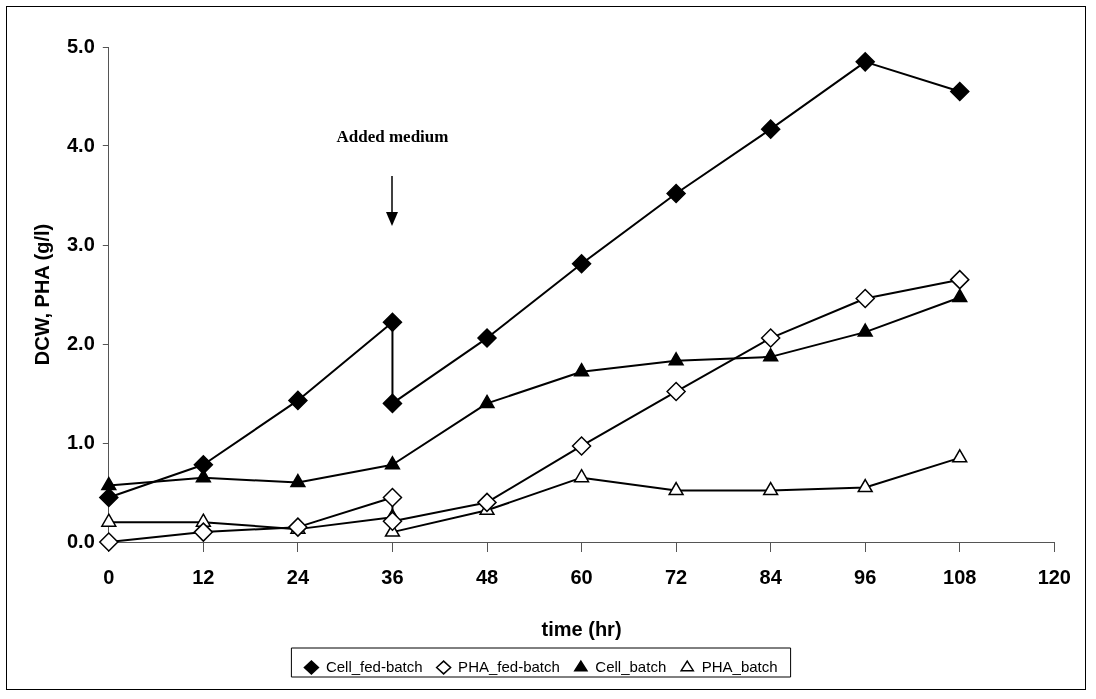 This screenshot has height=699, width=1096. What do you see at coordinates (1054, 576) in the screenshot?
I see `x-tick-label: 120` at bounding box center [1054, 576].